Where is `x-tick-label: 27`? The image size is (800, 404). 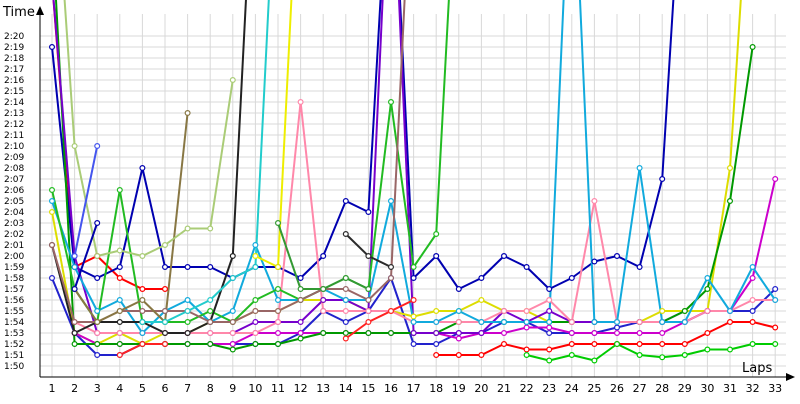 x-tick-label: 27 is located at coordinates (640, 388).